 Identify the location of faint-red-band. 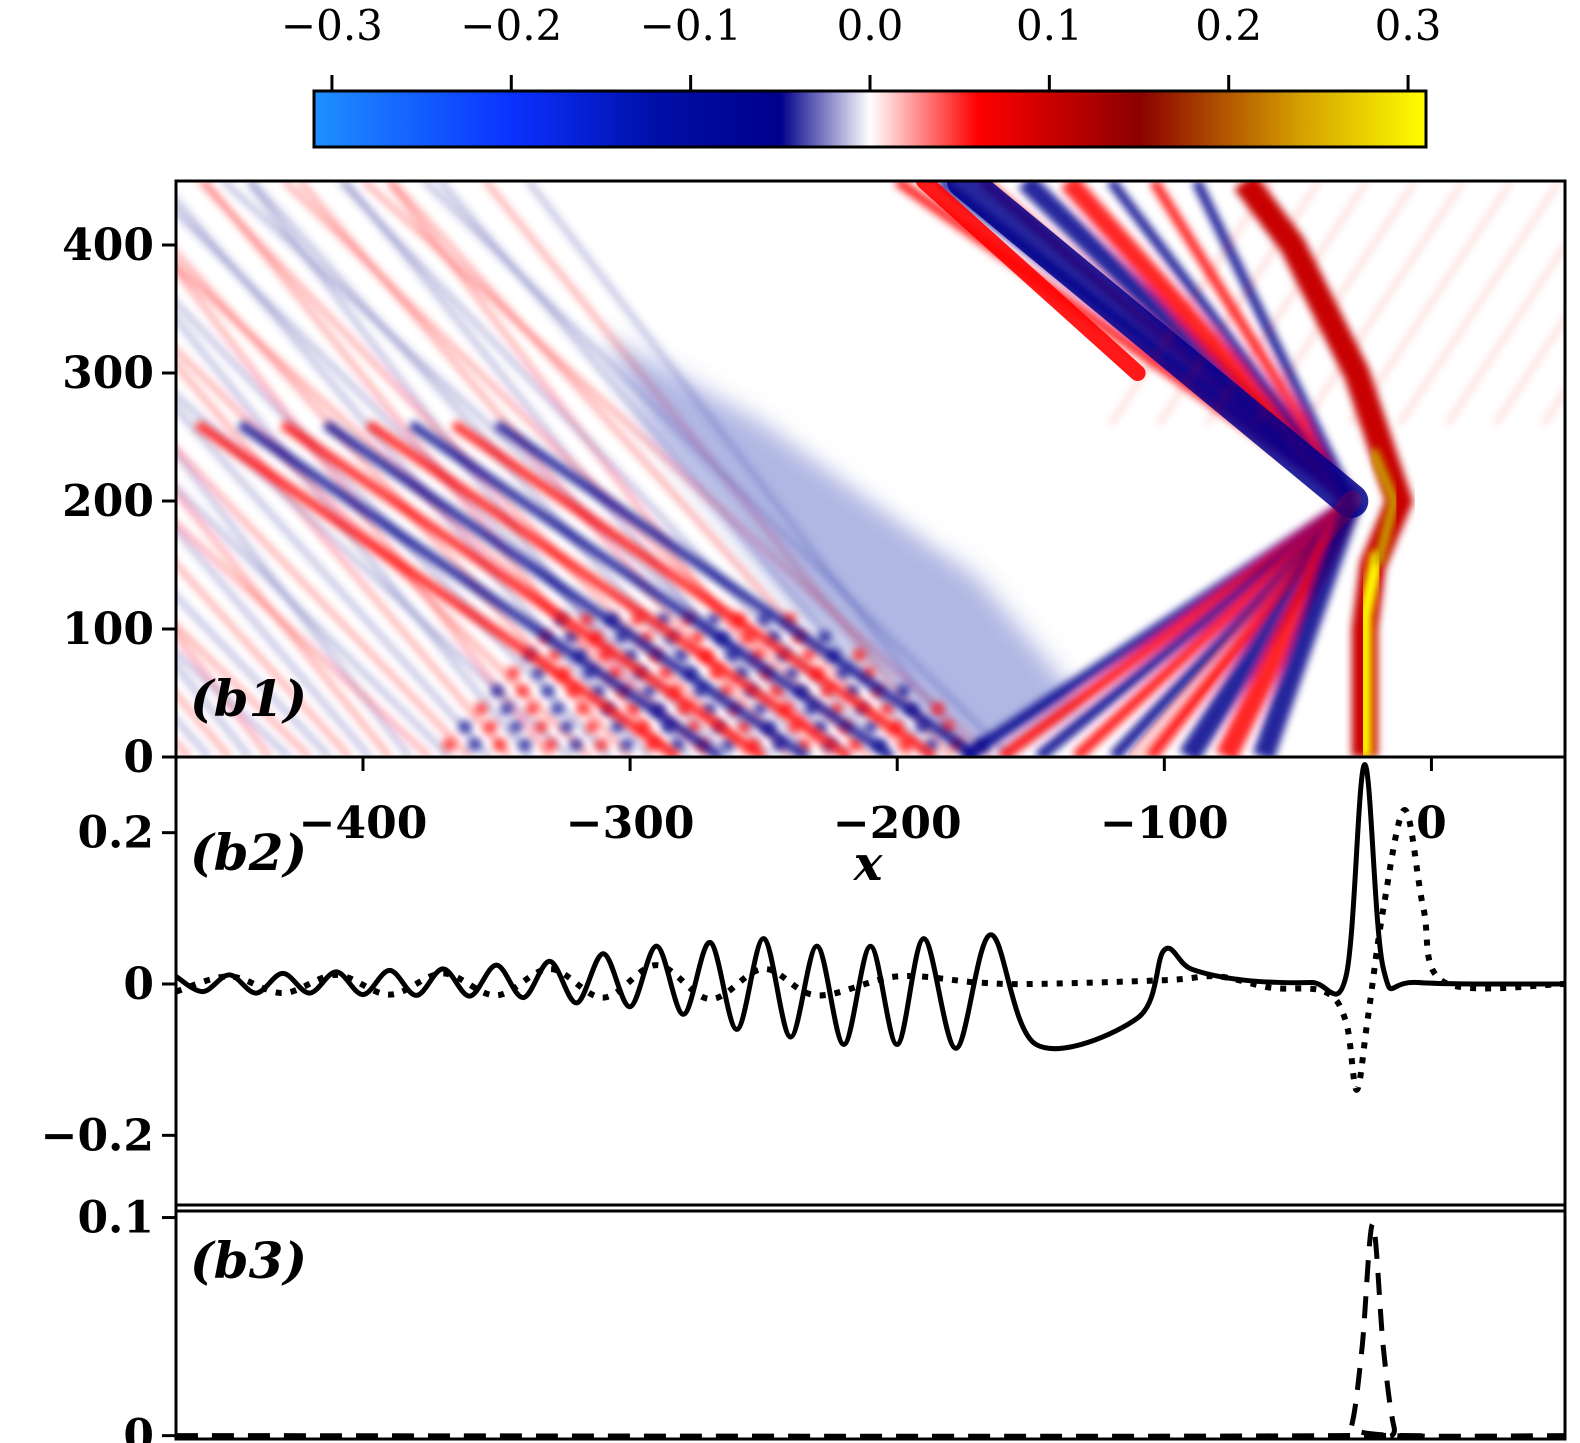
(1244, 624).